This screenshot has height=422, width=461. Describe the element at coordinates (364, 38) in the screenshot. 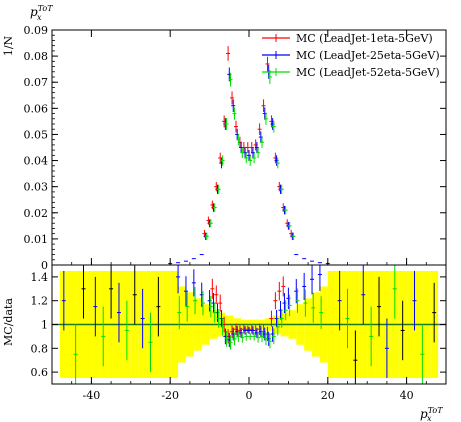

I see `legend-label: MC (LeadJet-1eta-5GeV)` at that location.